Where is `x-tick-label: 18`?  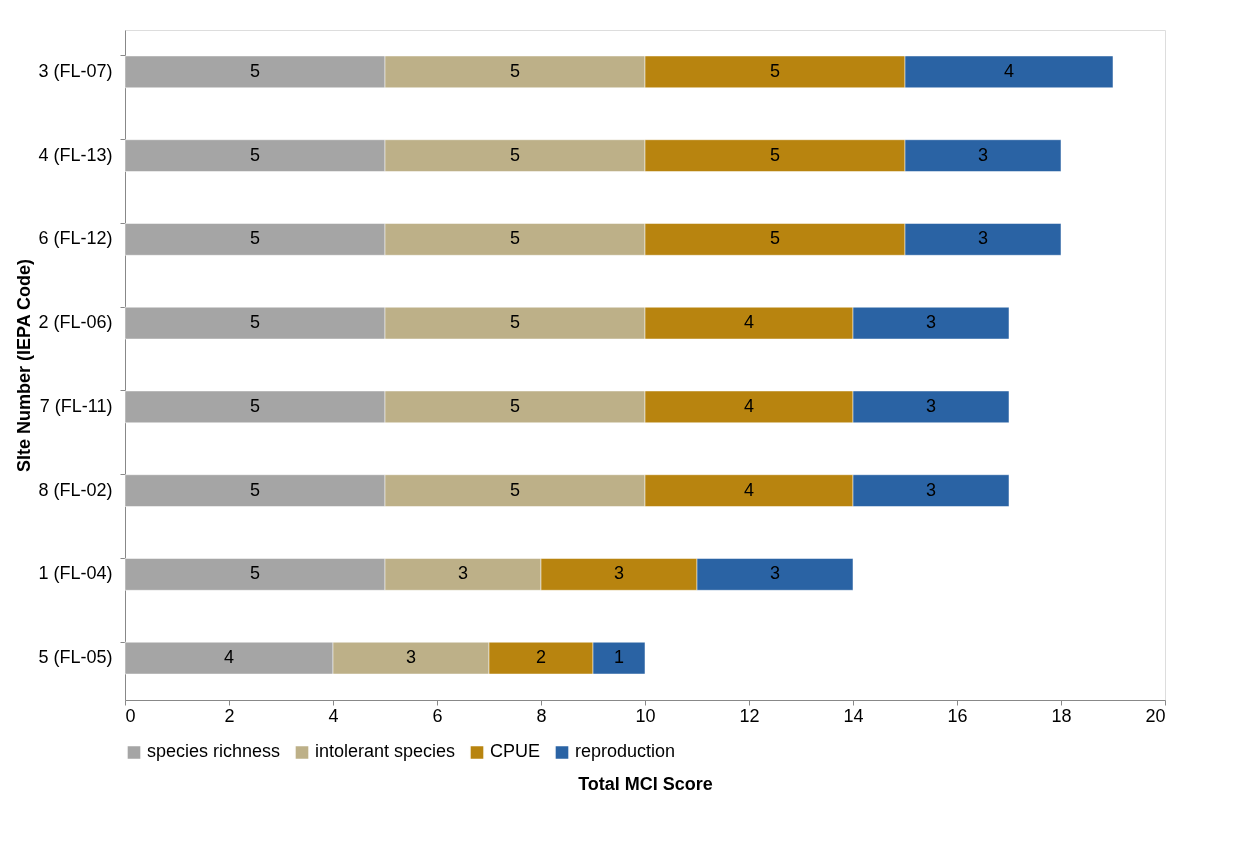
x-tick-label: 18 is located at coordinates (1061, 715).